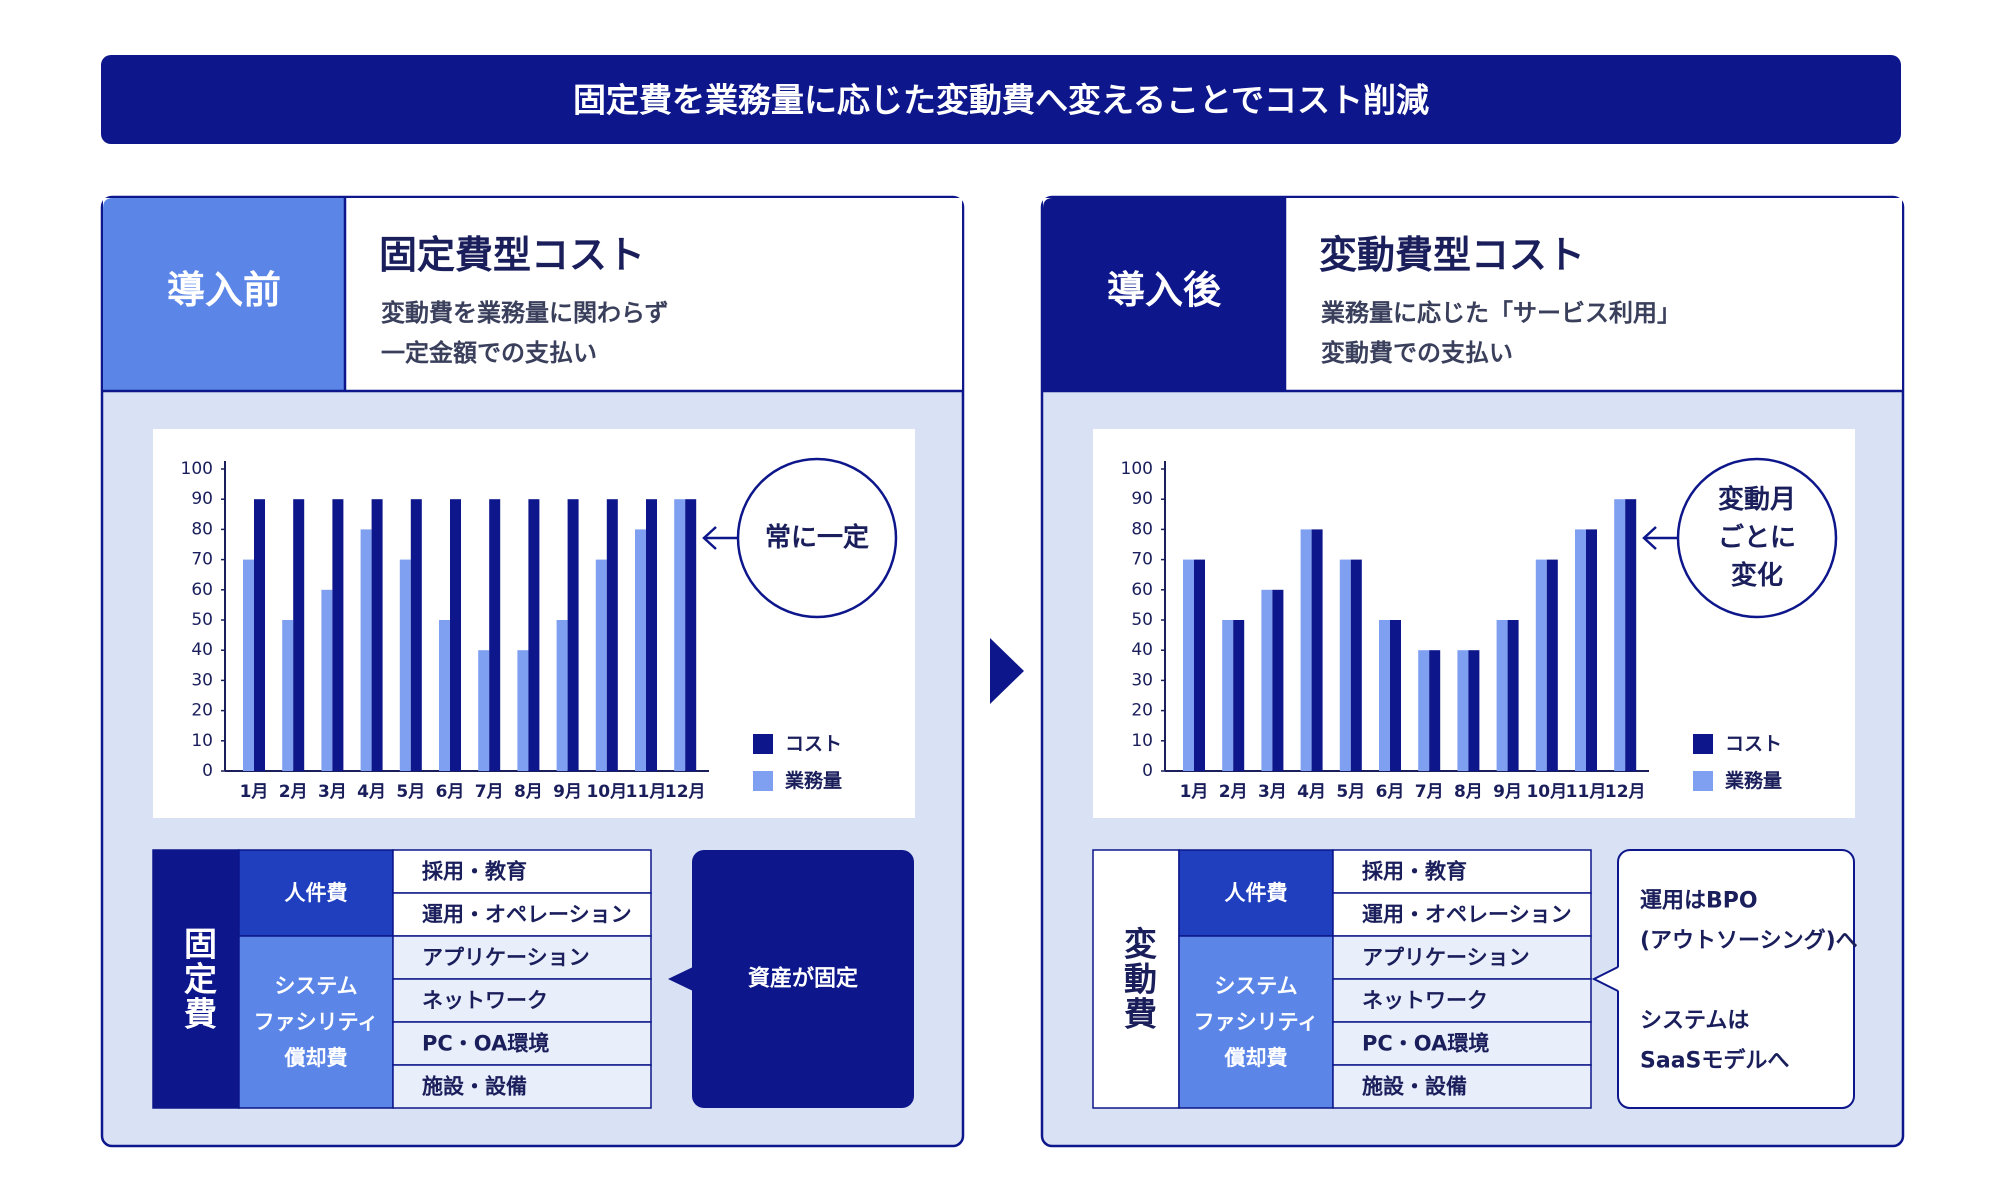 This screenshot has height=1200, width=1992. I want to click on arrow, so click(1007, 671).